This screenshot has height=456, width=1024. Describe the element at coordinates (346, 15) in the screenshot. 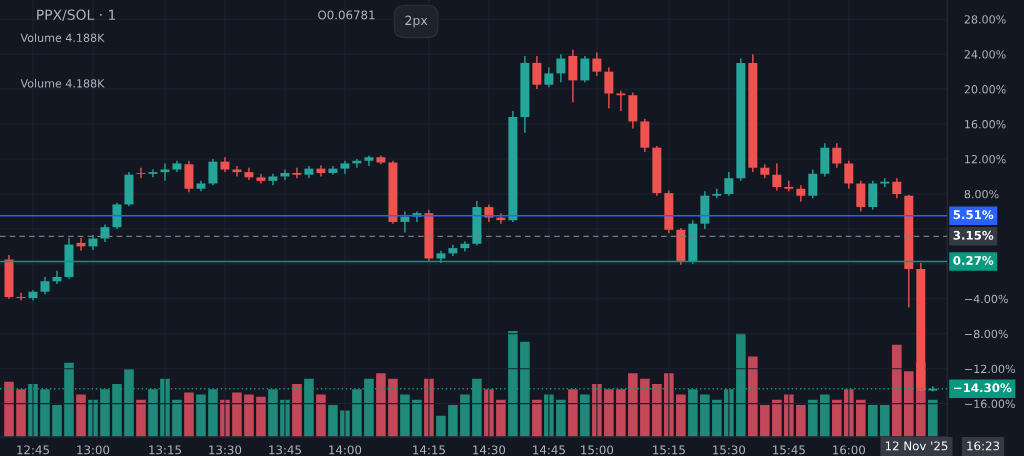

I see `annotation: O0.06781` at that location.